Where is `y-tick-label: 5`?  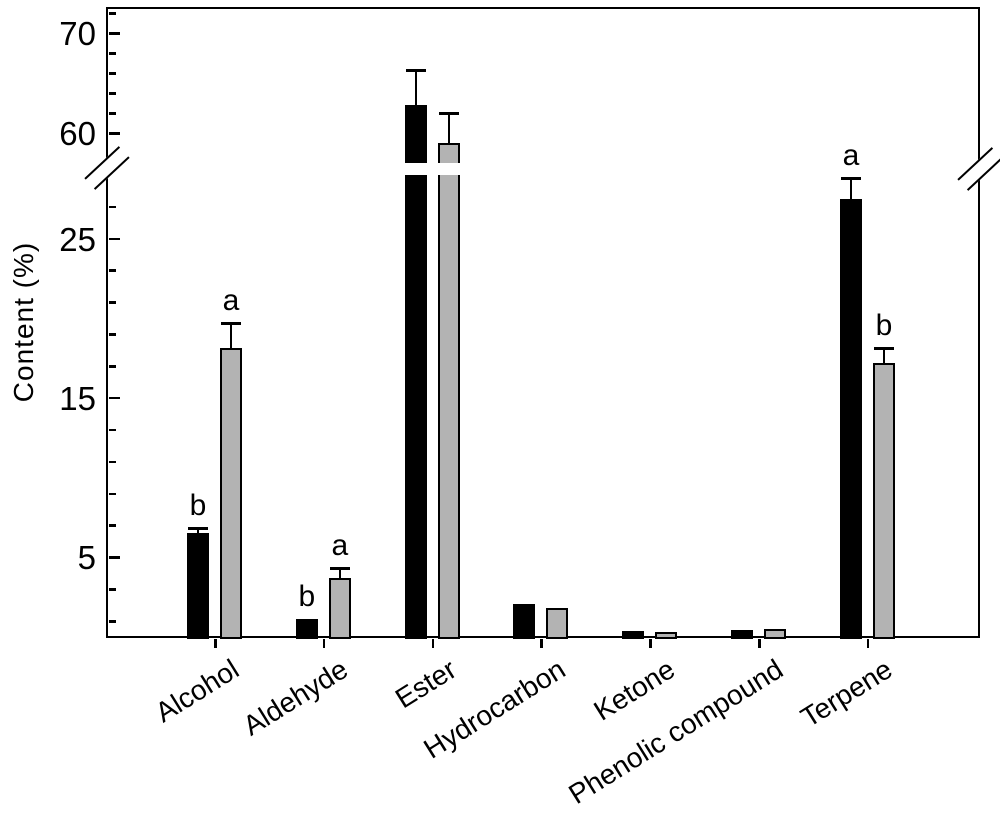
y-tick-label: 5 is located at coordinates (86, 558).